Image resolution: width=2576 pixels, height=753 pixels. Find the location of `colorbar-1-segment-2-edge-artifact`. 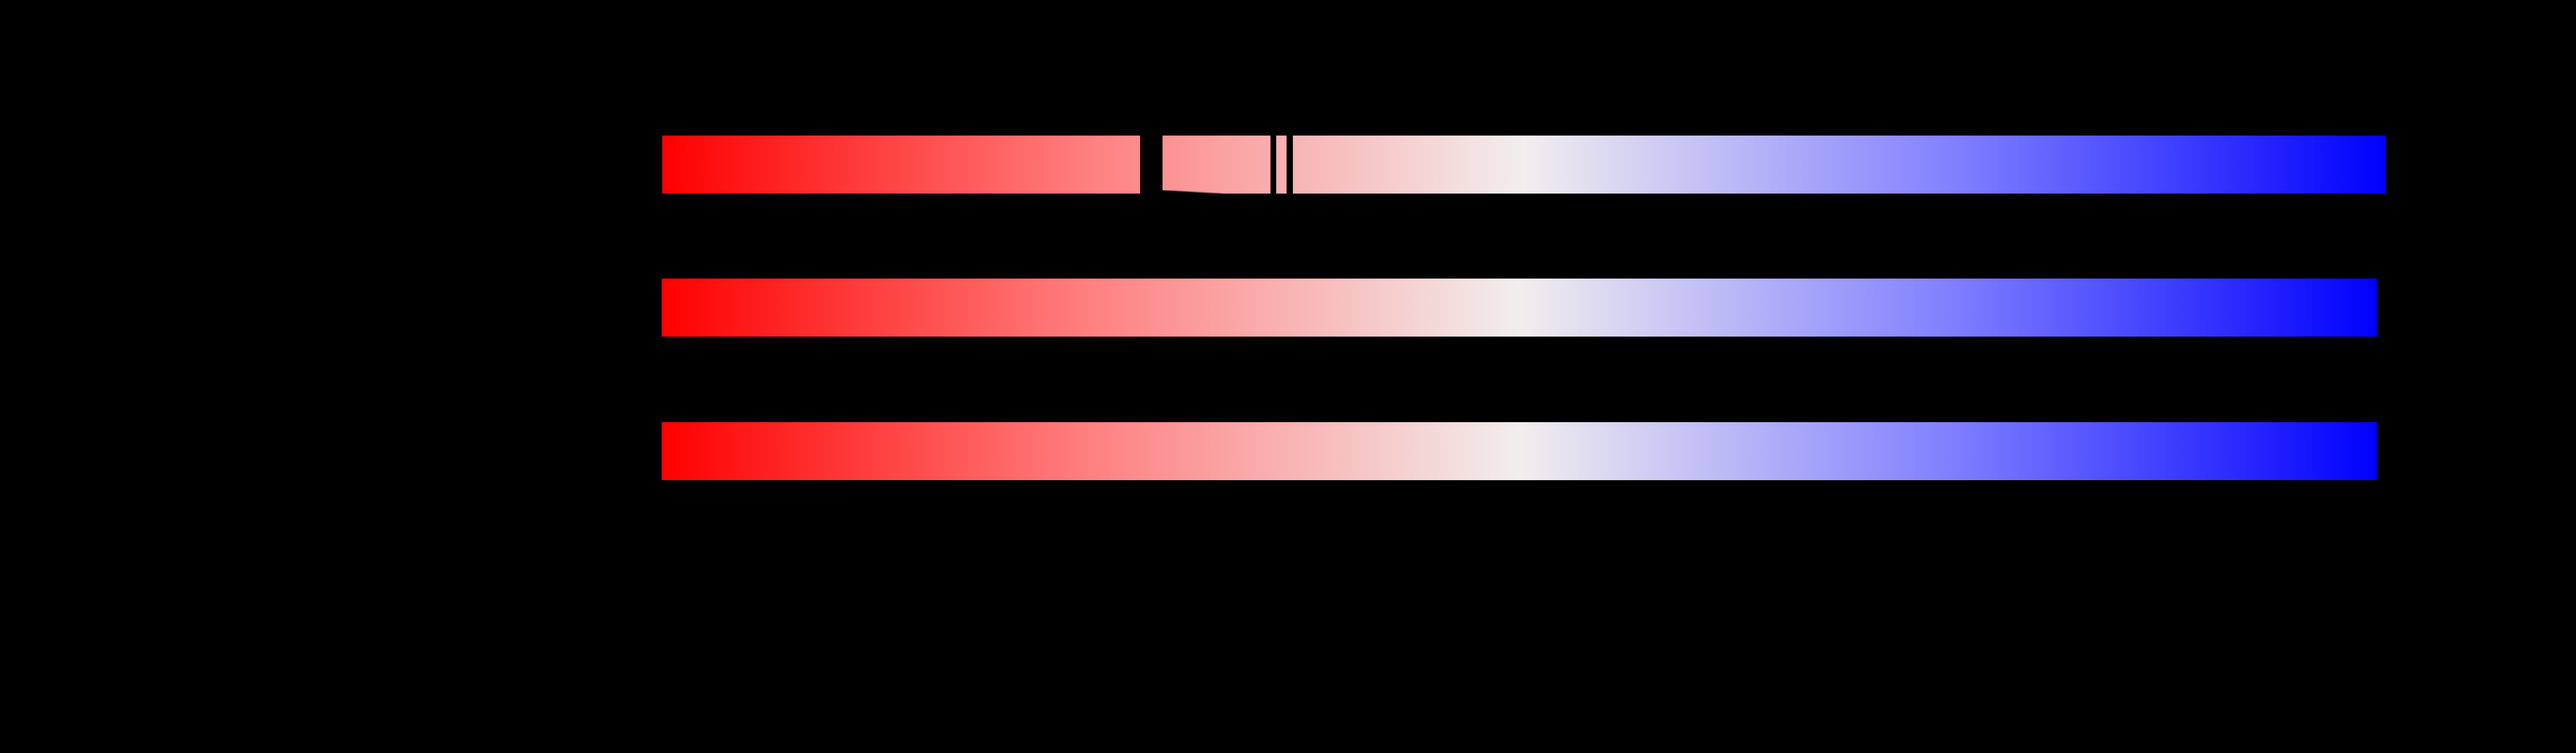

colorbar-1-segment-2-edge-artifact is located at coordinates (1192, 192).